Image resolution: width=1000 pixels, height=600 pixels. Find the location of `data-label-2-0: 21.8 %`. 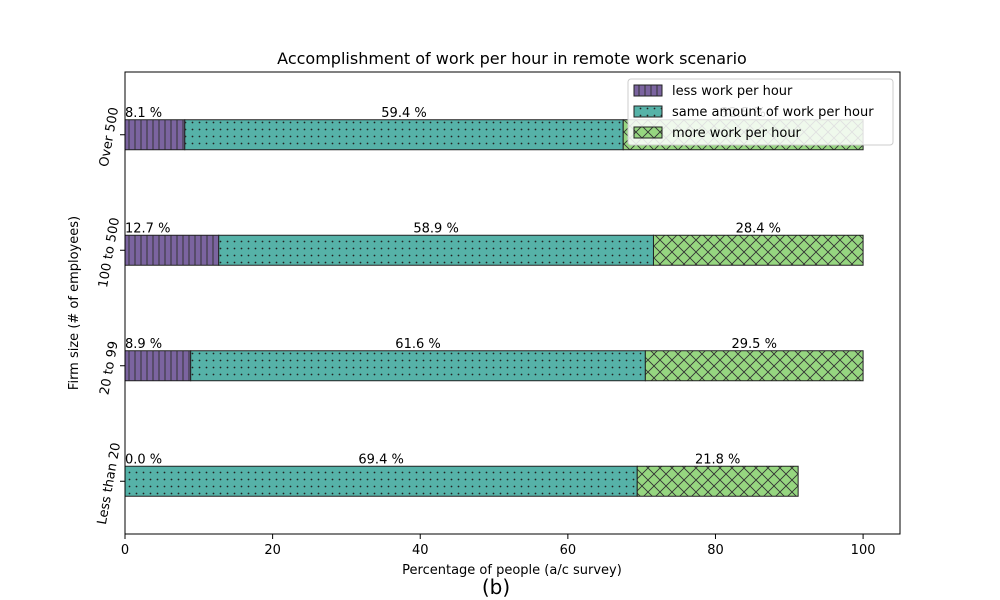

data-label-2-0: 21.8 % is located at coordinates (717, 459).